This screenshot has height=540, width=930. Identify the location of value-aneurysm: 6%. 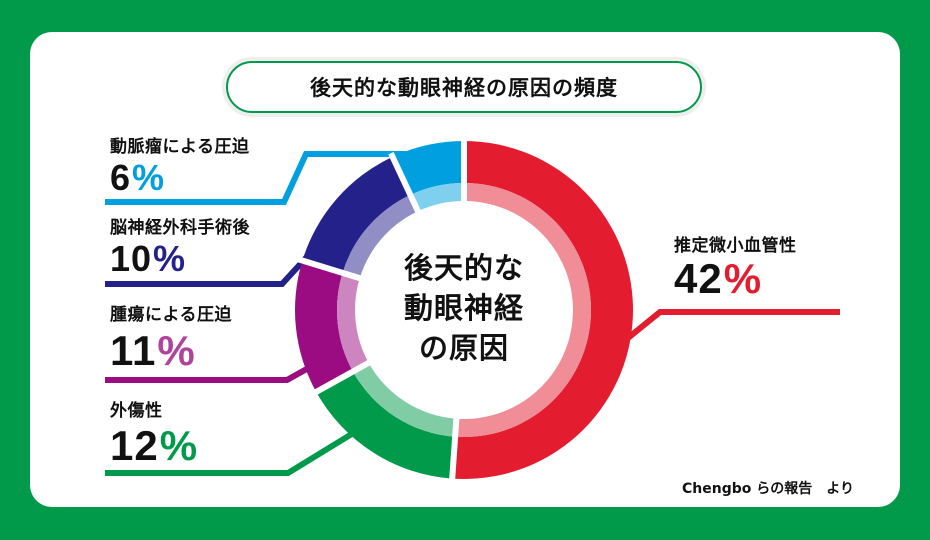
(138, 177).